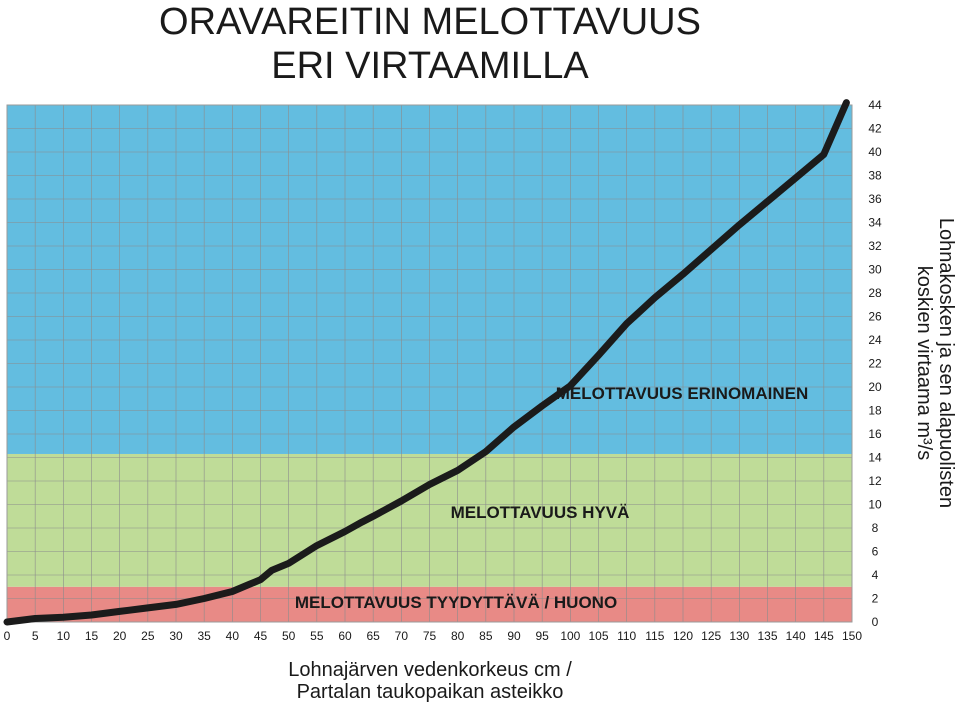 Image resolution: width=960 pixels, height=709 pixels. Describe the element at coordinates (540, 512) in the screenshot. I see `zone-label-good: MELOTTAVUUS HYVÄ` at that location.